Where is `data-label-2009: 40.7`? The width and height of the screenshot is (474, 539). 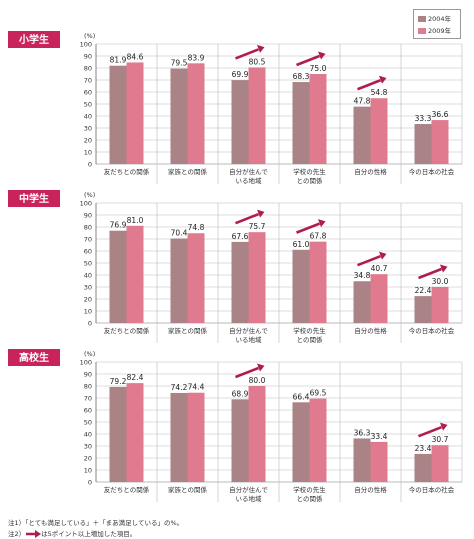 data-label-2009: 40.7 is located at coordinates (379, 268).